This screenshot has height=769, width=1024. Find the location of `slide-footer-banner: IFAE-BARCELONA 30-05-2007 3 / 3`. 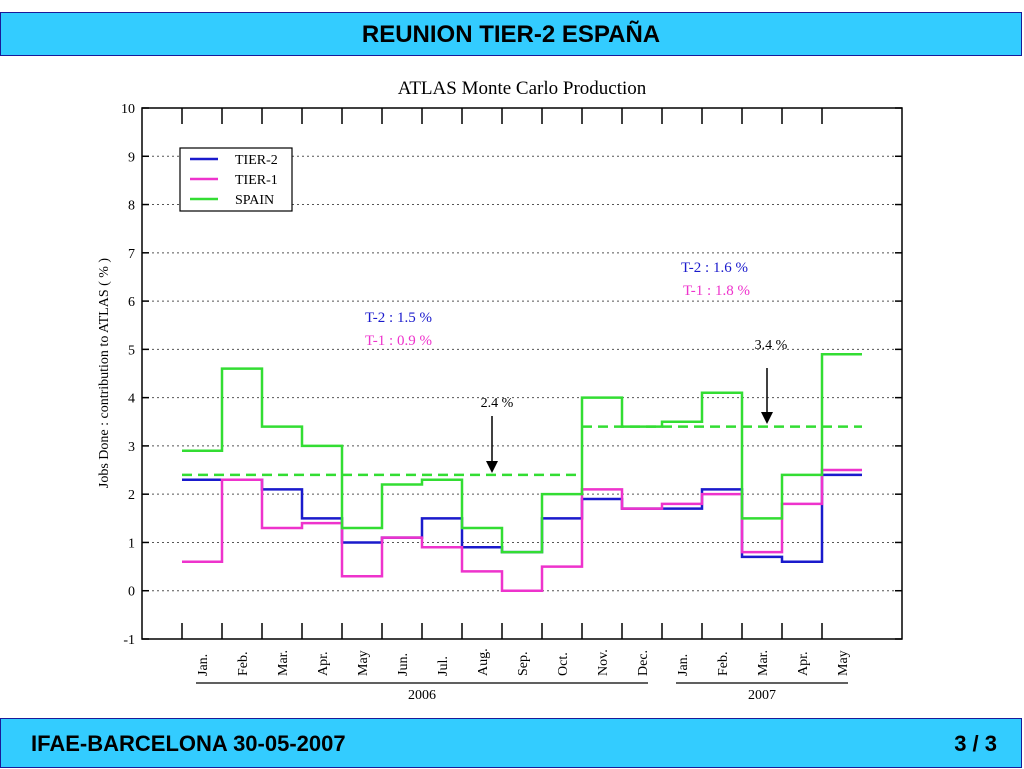

slide-footer-banner: IFAE-BARCELONA 30-05-2007 3 / 3 is located at coordinates (511, 743).